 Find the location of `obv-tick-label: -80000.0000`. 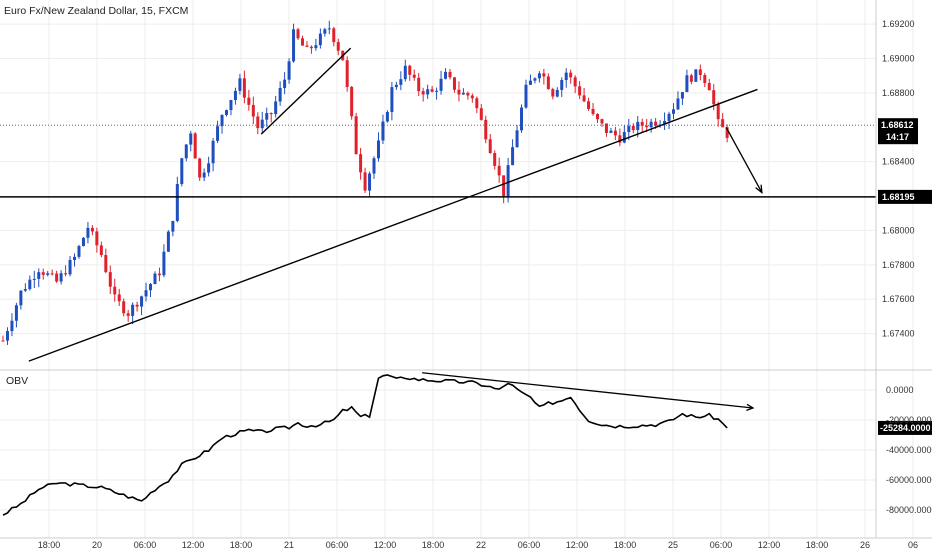

obv-tick-label: -80000.0000 is located at coordinates (909, 510).